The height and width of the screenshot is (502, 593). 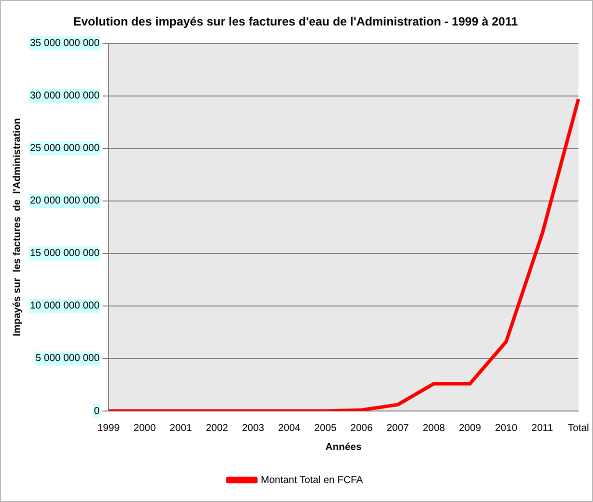 What do you see at coordinates (65, 148) in the screenshot?
I see `y-tick-label: 25 000 000 000` at bounding box center [65, 148].